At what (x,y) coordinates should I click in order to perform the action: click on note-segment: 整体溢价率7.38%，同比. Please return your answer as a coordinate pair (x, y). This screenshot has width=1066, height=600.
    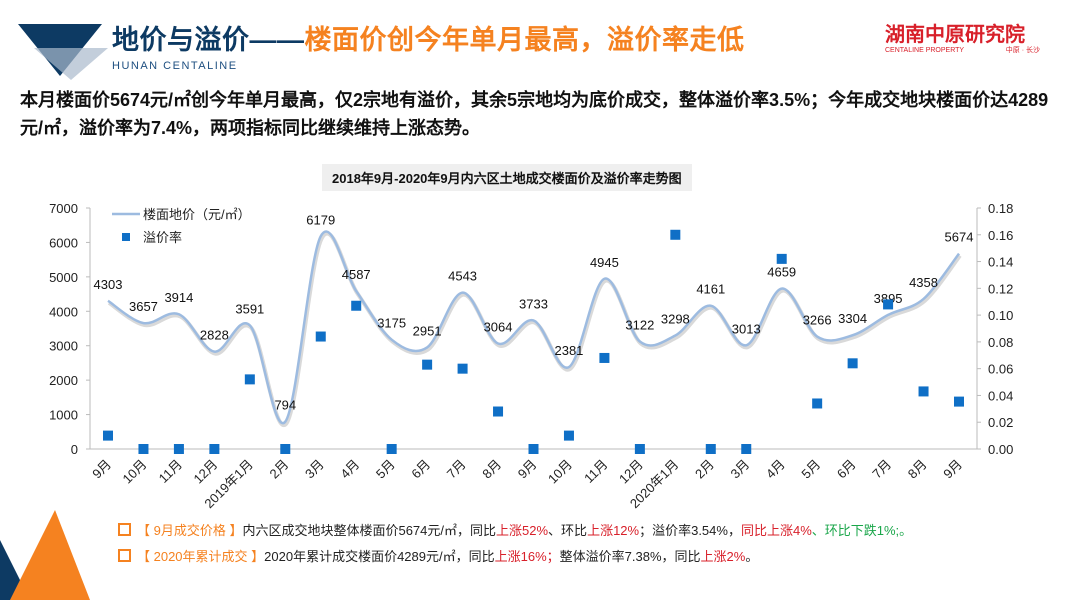
    Looking at the image, I should click on (630, 556).